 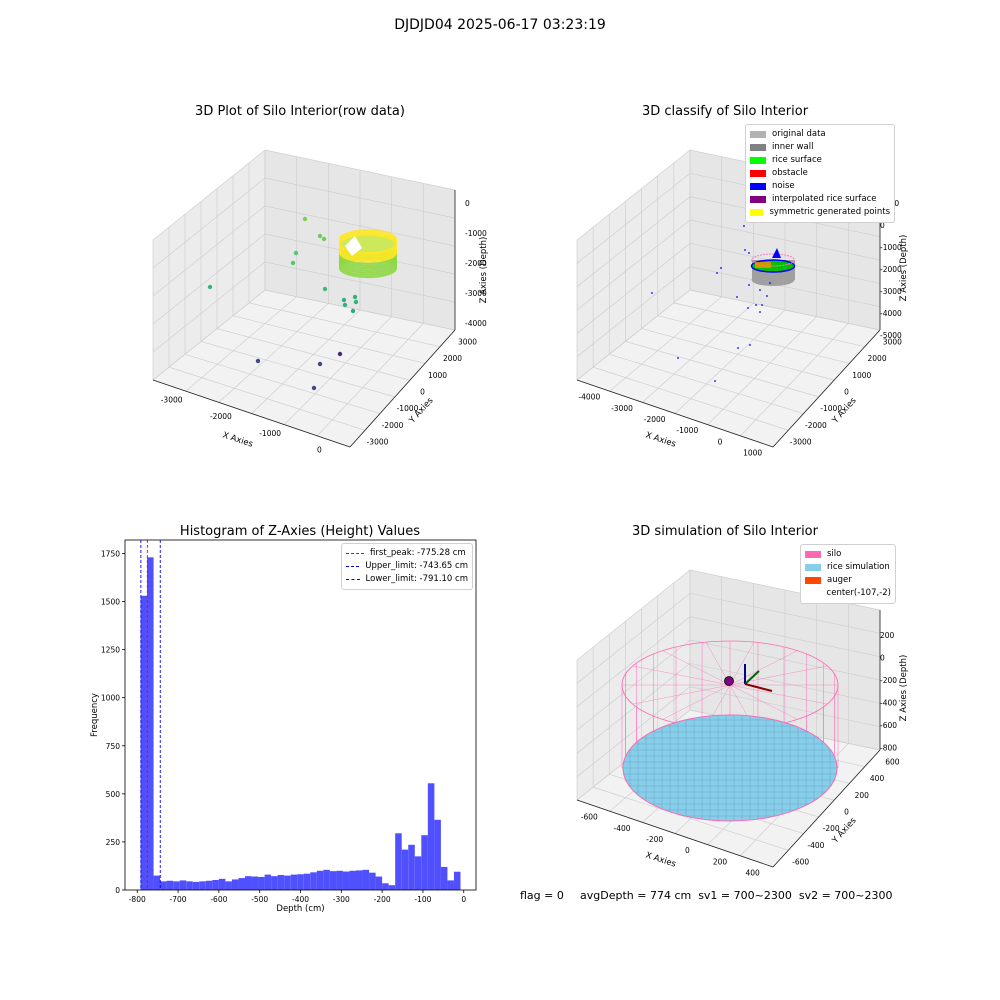 I want to click on y-tick-label: 3000, so click(x=892, y=341).